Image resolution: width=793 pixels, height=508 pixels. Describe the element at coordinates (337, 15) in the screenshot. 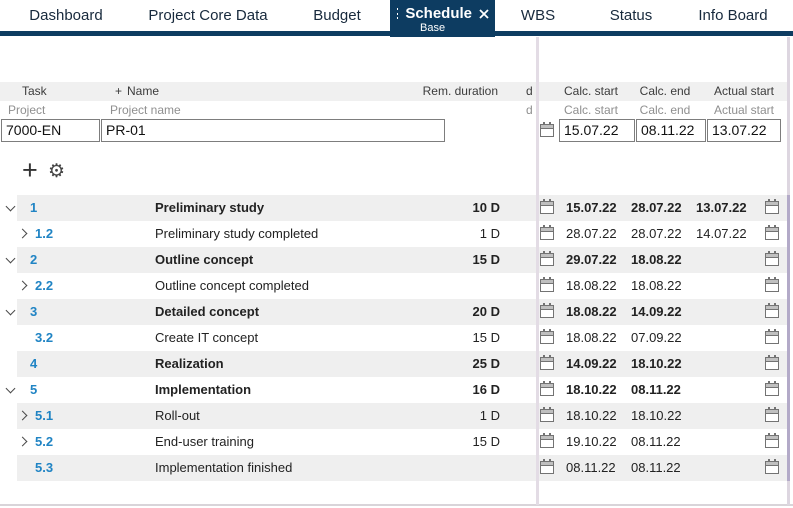

I see `tab-budget: Budget` at that location.